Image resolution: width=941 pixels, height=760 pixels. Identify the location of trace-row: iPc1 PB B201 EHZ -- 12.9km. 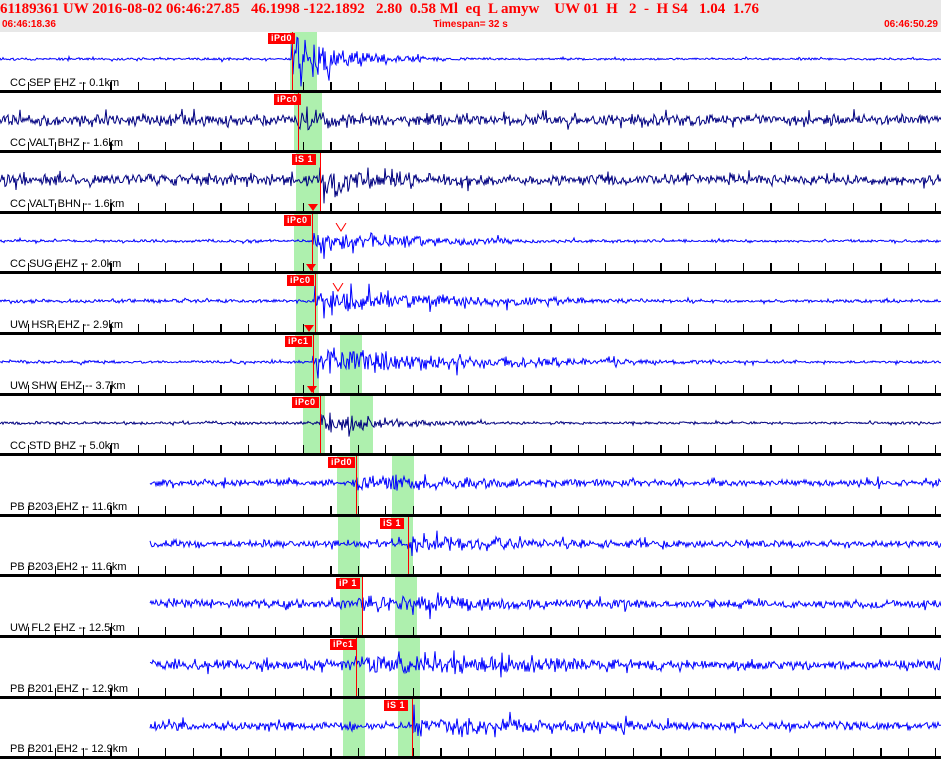
(470, 668).